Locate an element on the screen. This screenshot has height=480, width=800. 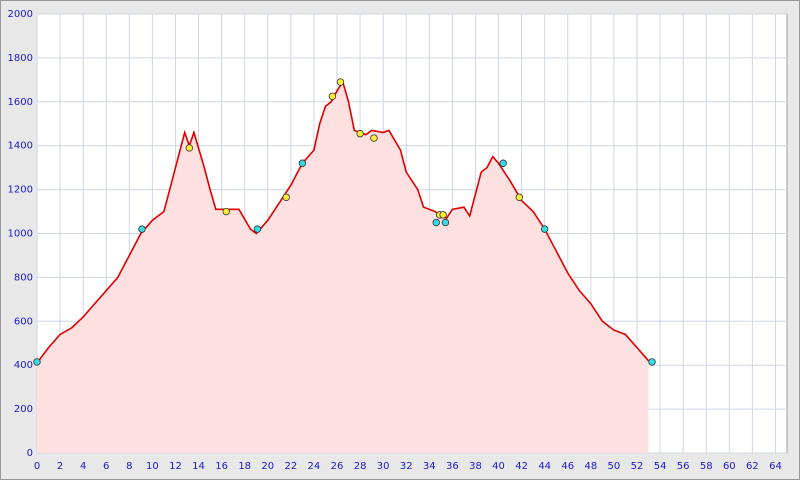
y-tick-label: 2000 is located at coordinates (20, 14).